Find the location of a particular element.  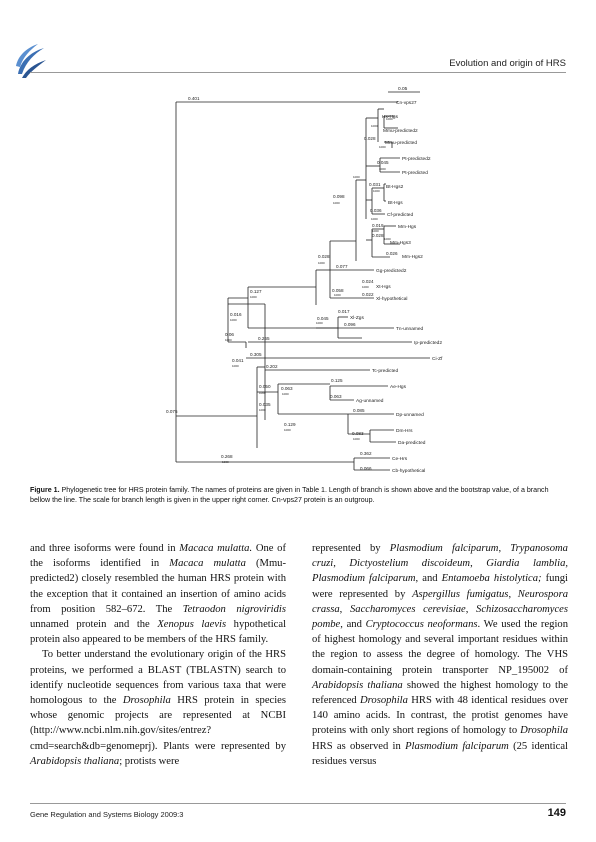

text-run: and three isoforms were found in is located at coordinates (105, 548).